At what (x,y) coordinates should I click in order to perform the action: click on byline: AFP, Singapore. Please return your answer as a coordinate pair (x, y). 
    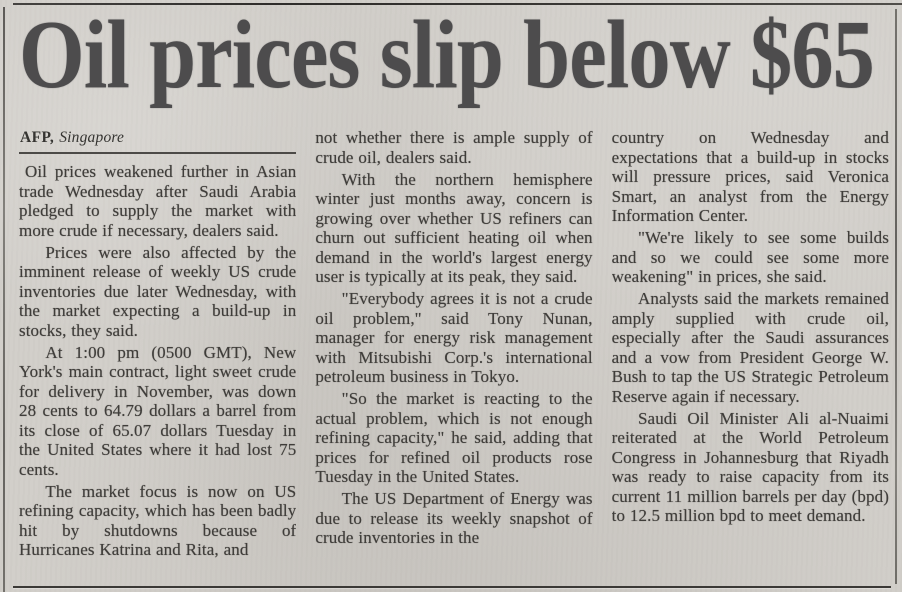
    Looking at the image, I should click on (158, 138).